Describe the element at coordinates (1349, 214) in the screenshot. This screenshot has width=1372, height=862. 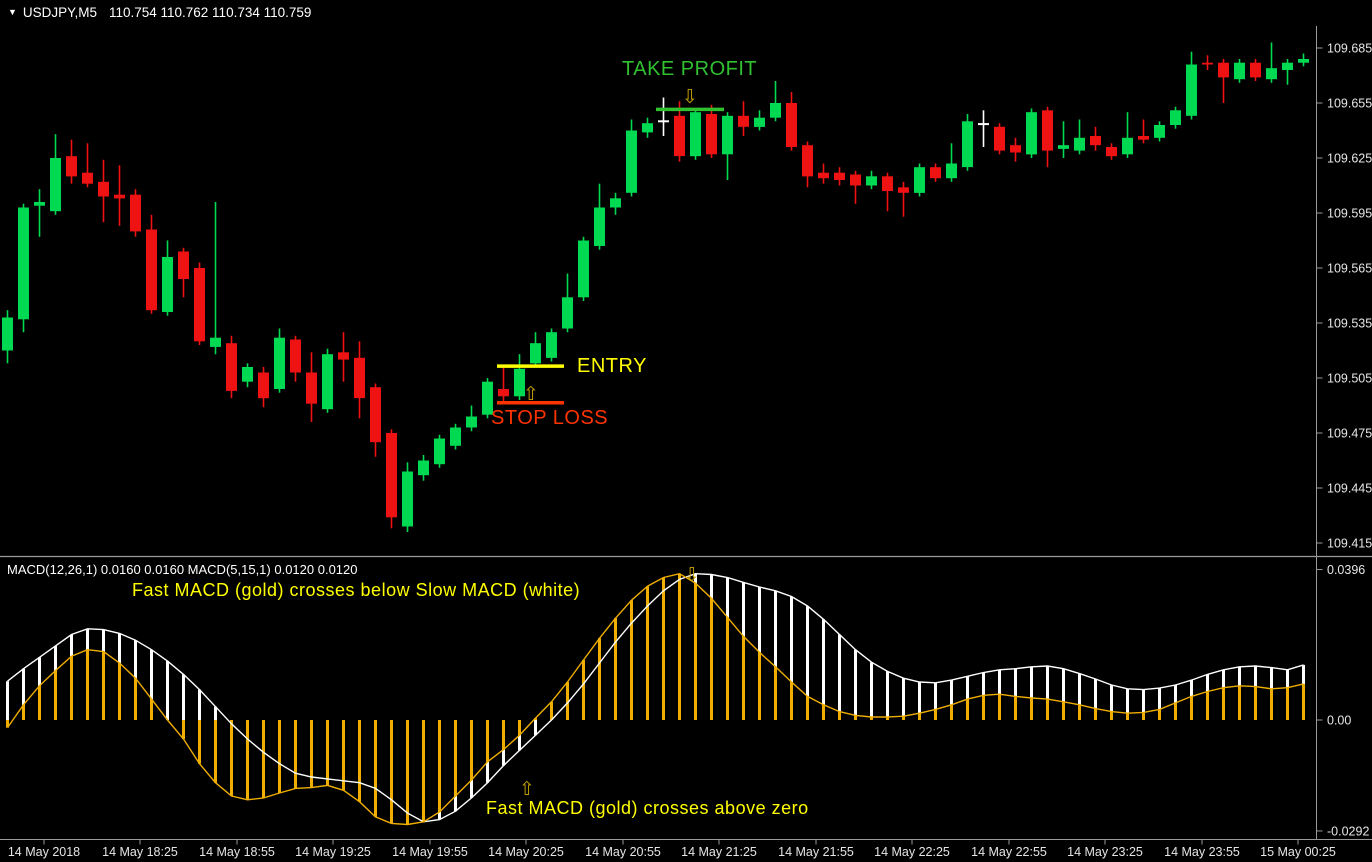
I see `price-axis-label: 109.595` at that location.